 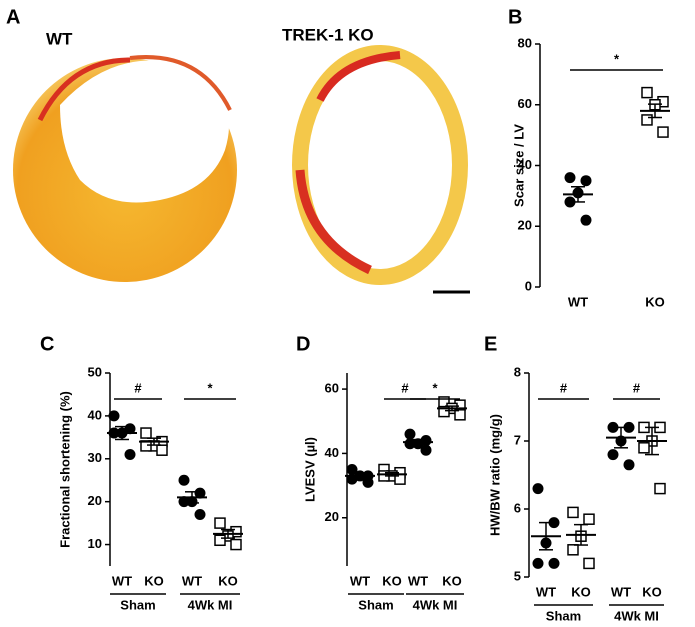 I want to click on y-axis-label: HW/BW ratio (mg/g), so click(x=494, y=475).